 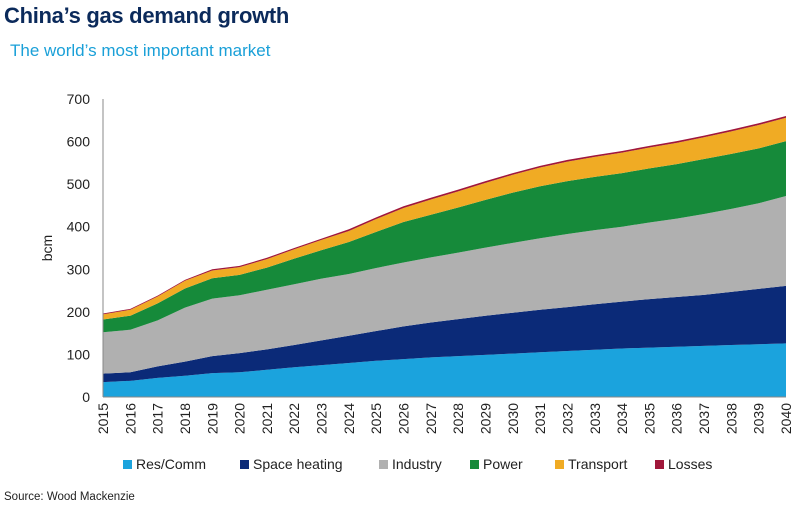 What do you see at coordinates (474, 464) in the screenshot?
I see `legend-swatch-power` at bounding box center [474, 464].